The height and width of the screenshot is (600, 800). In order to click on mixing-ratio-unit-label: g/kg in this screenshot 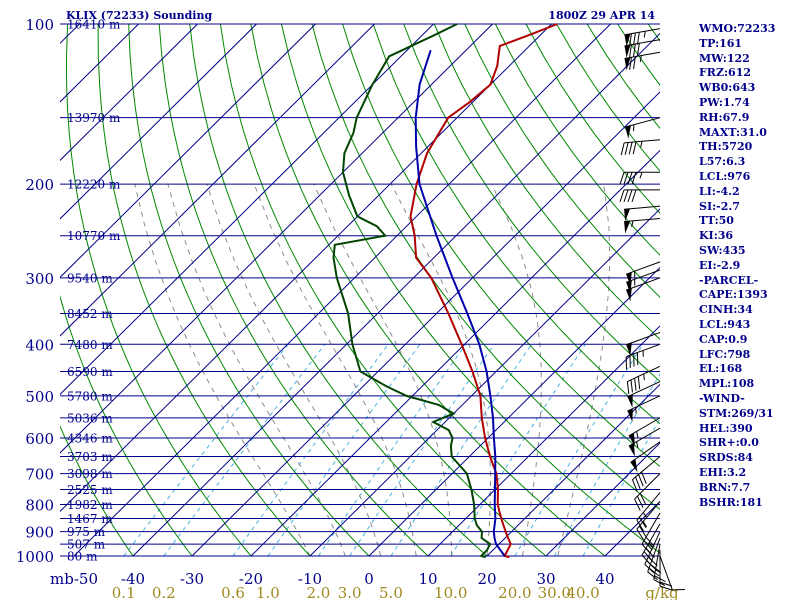, I will do `click(662, 592)`.